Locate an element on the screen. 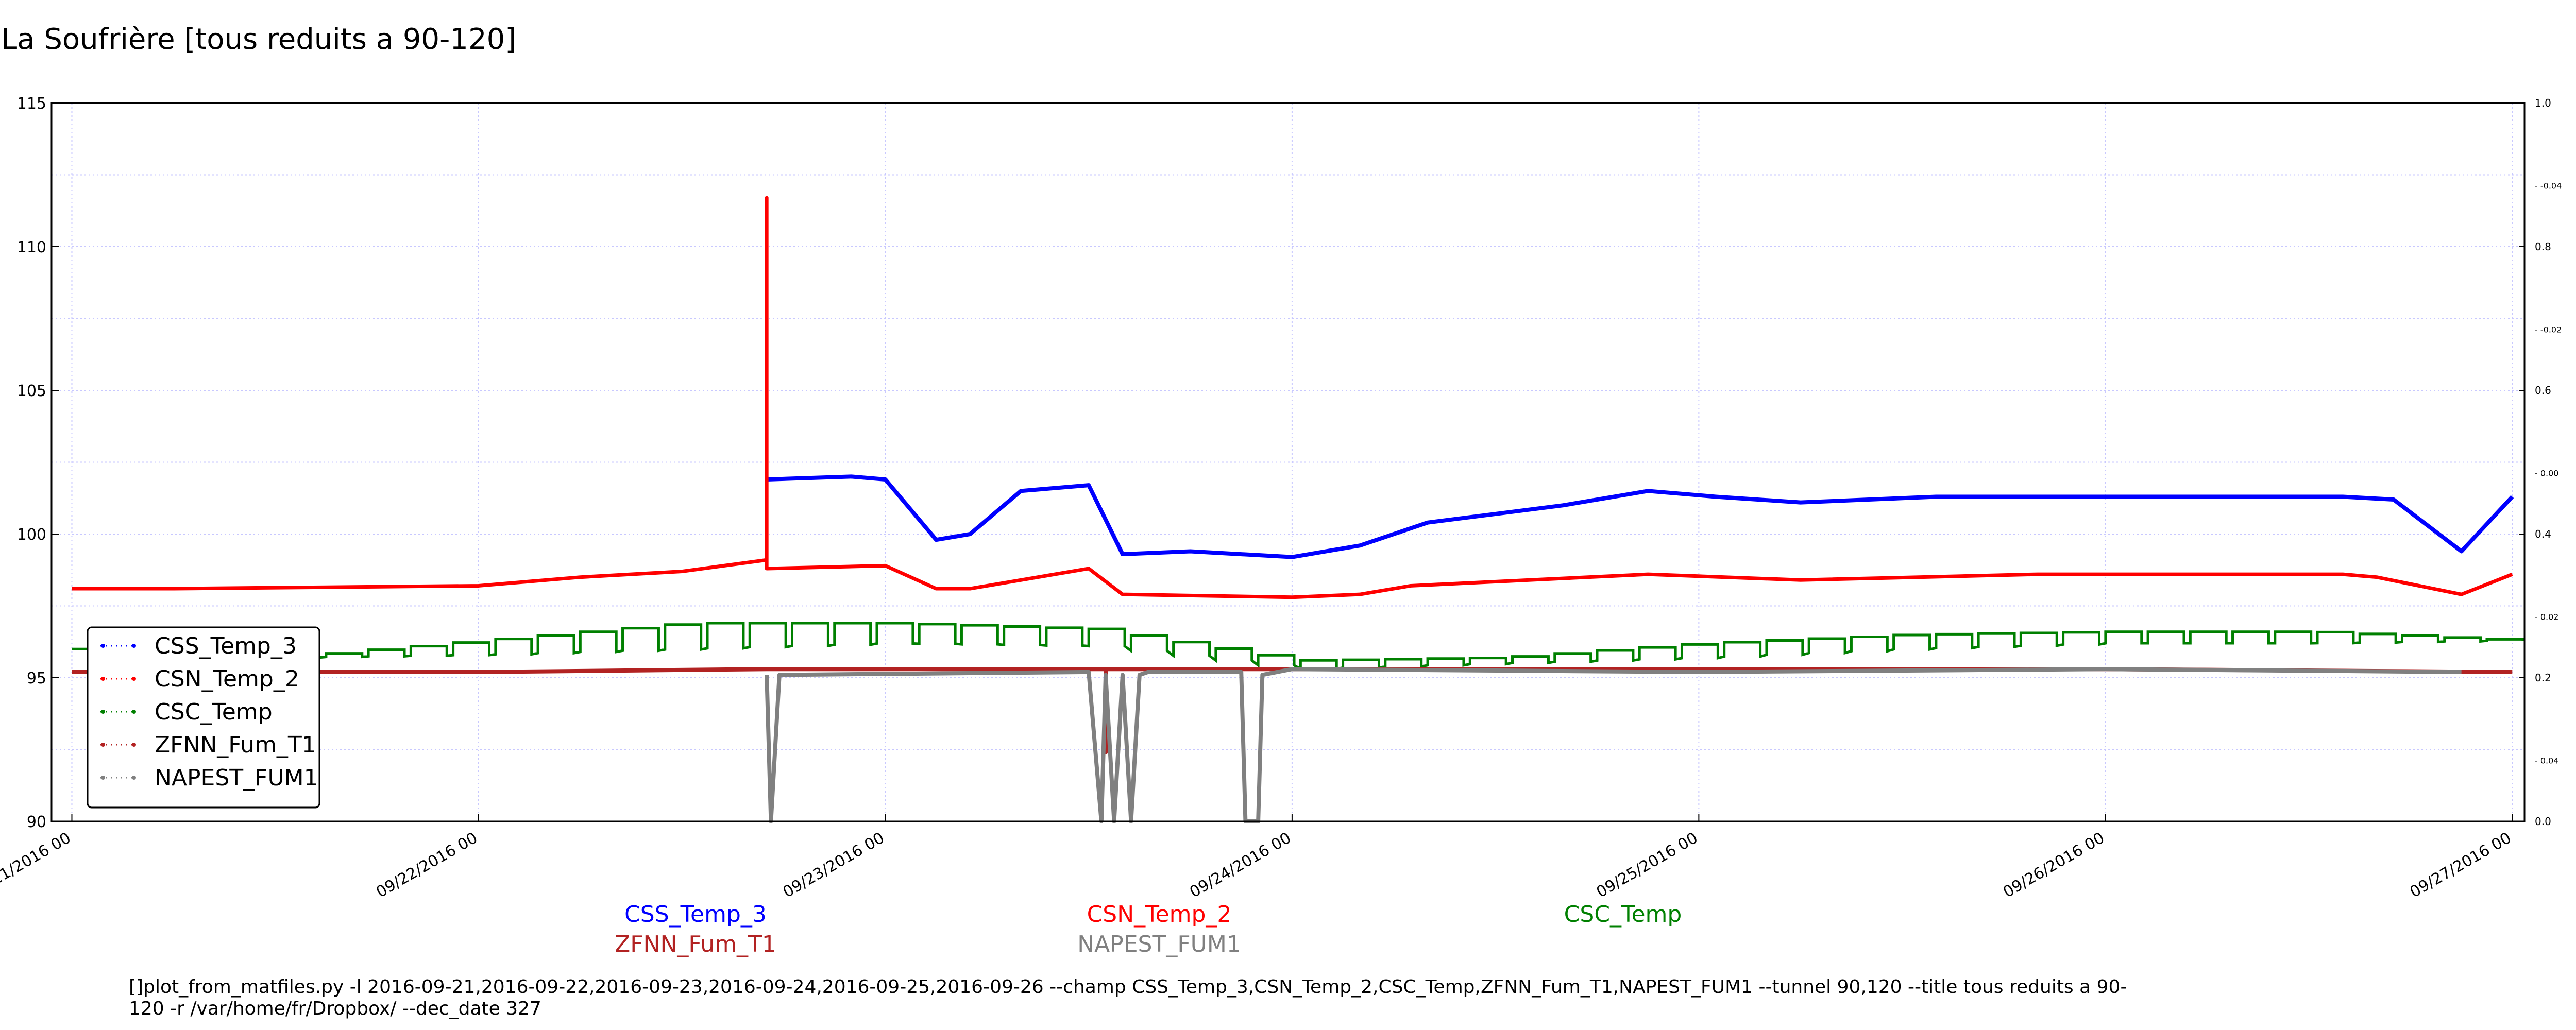 Image resolution: width=2576 pixels, height=1030 pixels. x-tick-label: 09/24/2016 00 is located at coordinates (1240, 865).